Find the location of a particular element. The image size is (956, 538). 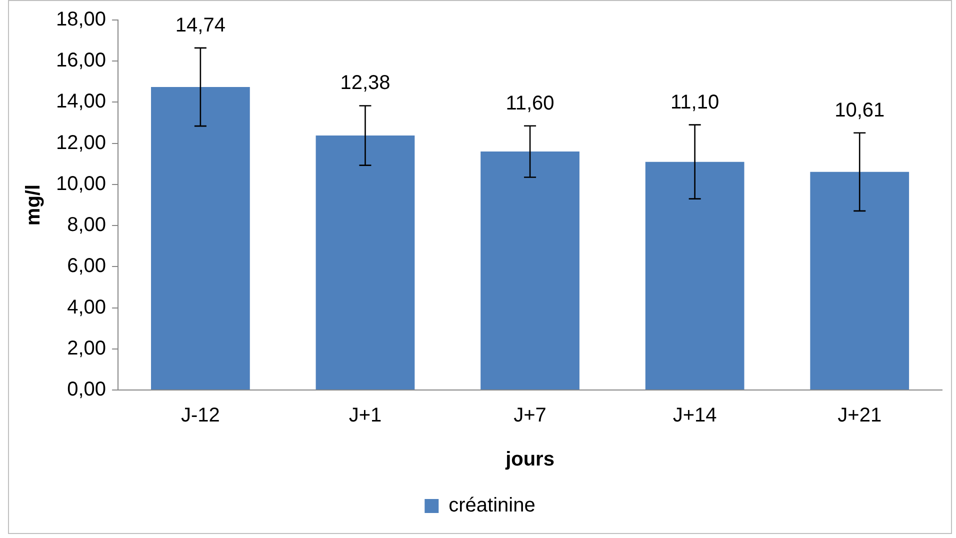

data-label: 11,10 is located at coordinates (695, 102).